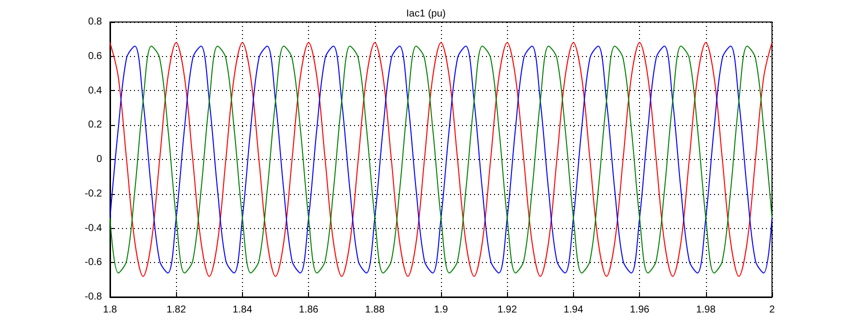 The height and width of the screenshot is (334, 852). I want to click on y-tick-label: 0.4, so click(95, 90).